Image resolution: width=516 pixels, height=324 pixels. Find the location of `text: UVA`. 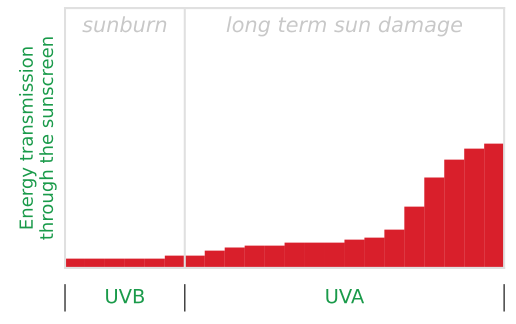

text: UVA is located at coordinates (345, 296).